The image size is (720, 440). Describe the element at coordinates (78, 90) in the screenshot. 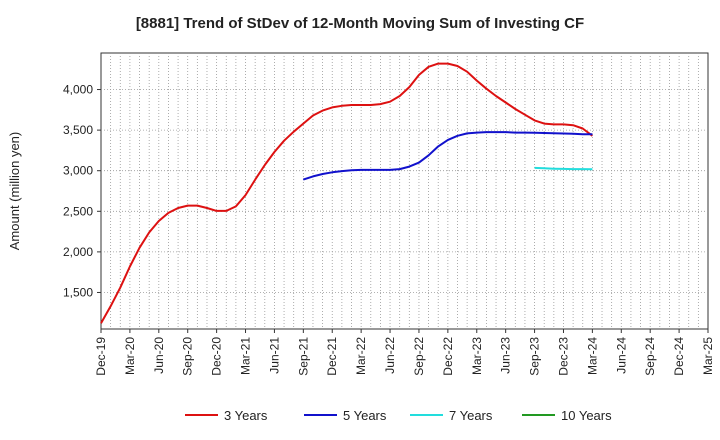

I see `y-tick-label: 4,000` at that location.